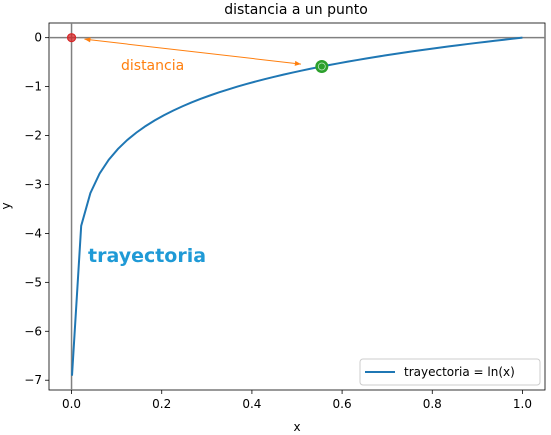 The image size is (551, 435). I want to click on y-tick-label: 0, so click(38, 38).